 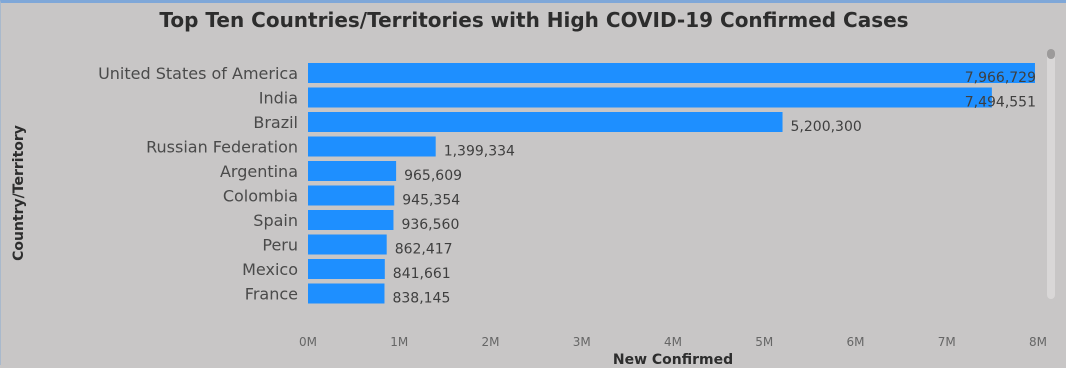 I want to click on category-label: Peru, so click(x=280, y=245).